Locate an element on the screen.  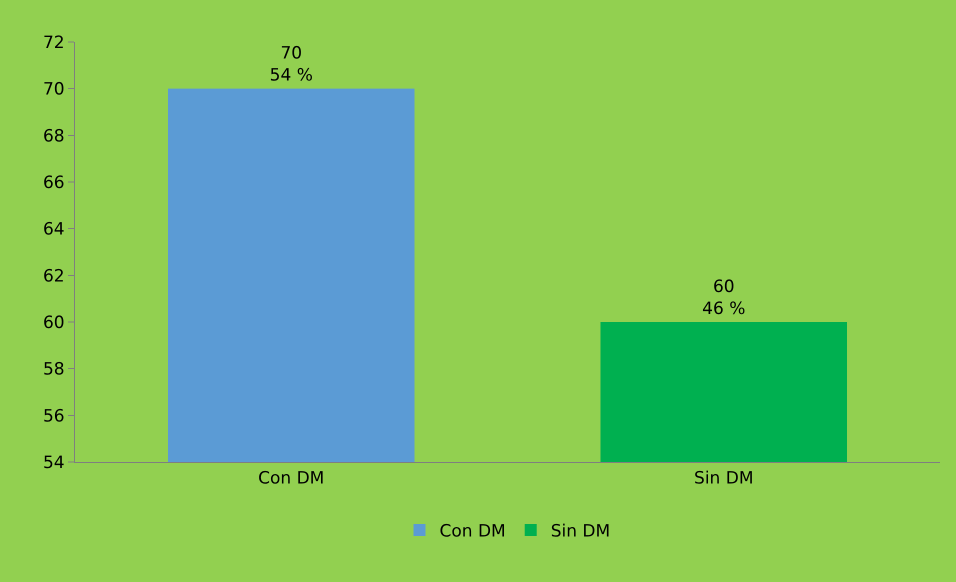
y-tick-label: 58 is located at coordinates (53, 370).